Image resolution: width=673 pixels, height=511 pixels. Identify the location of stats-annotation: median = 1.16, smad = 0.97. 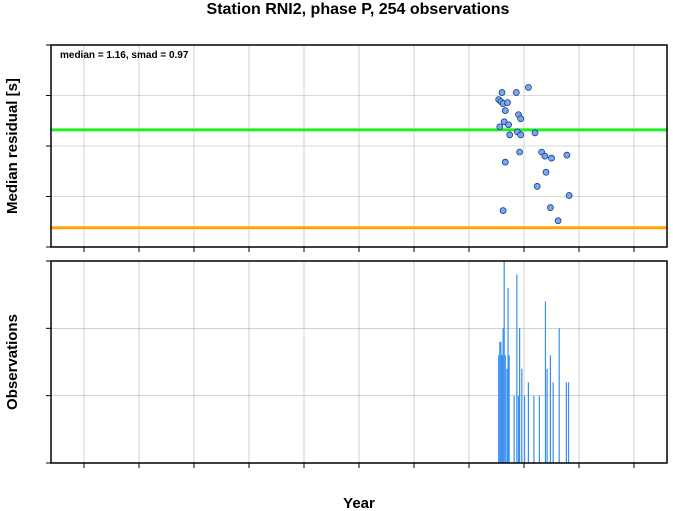
(124, 55).